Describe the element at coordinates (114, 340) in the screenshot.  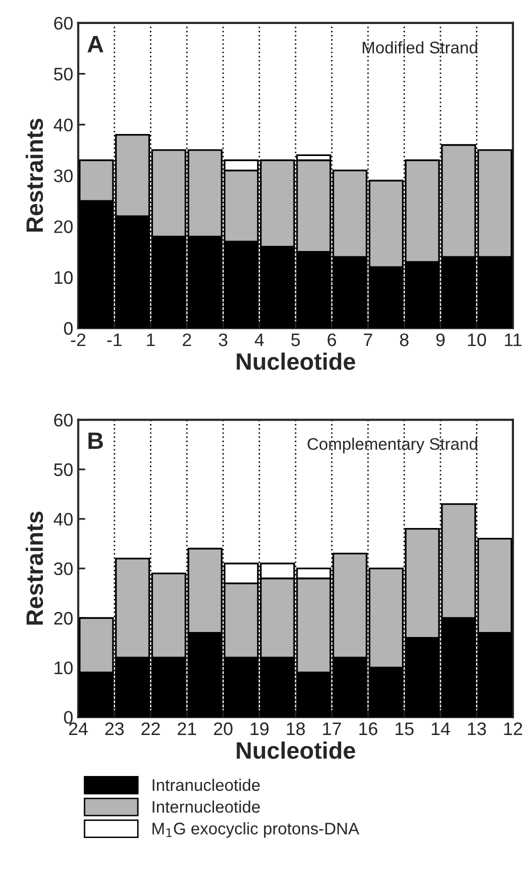
I see `x-tick-label: -1` at that location.